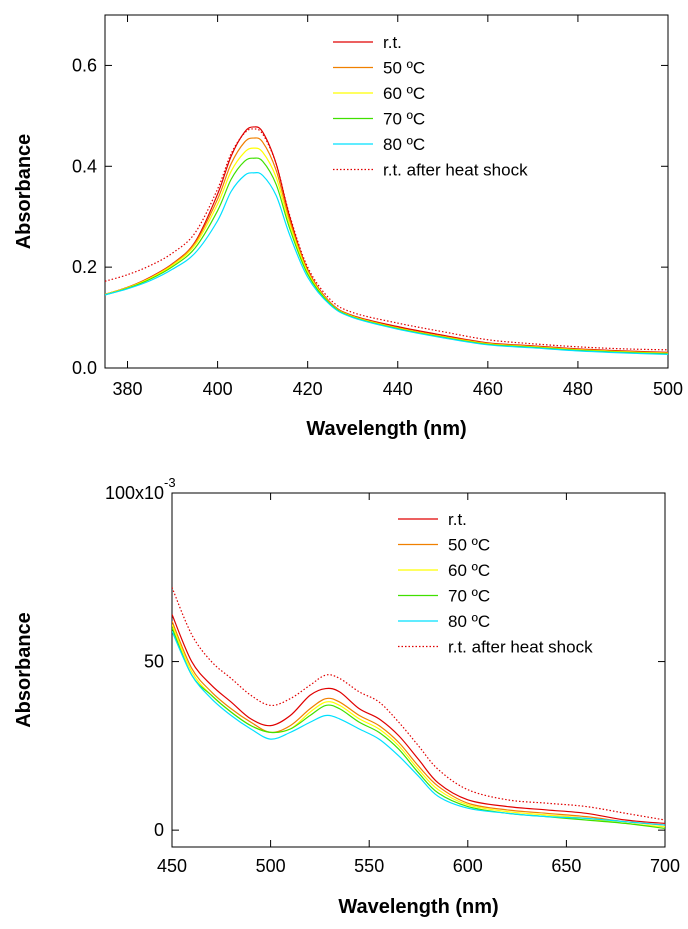 Image resolution: width=688 pixels, height=929 pixels. I want to click on x-tick-label: 650, so click(566, 866).